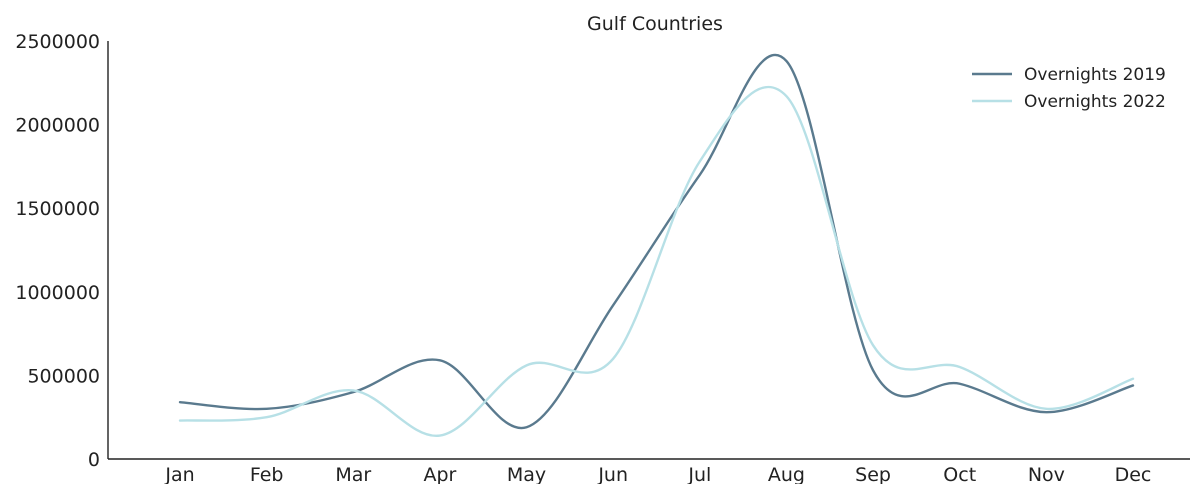 The width and height of the screenshot is (1193, 484). Describe the element at coordinates (94, 460) in the screenshot. I see `y-tick-label: 0` at that location.